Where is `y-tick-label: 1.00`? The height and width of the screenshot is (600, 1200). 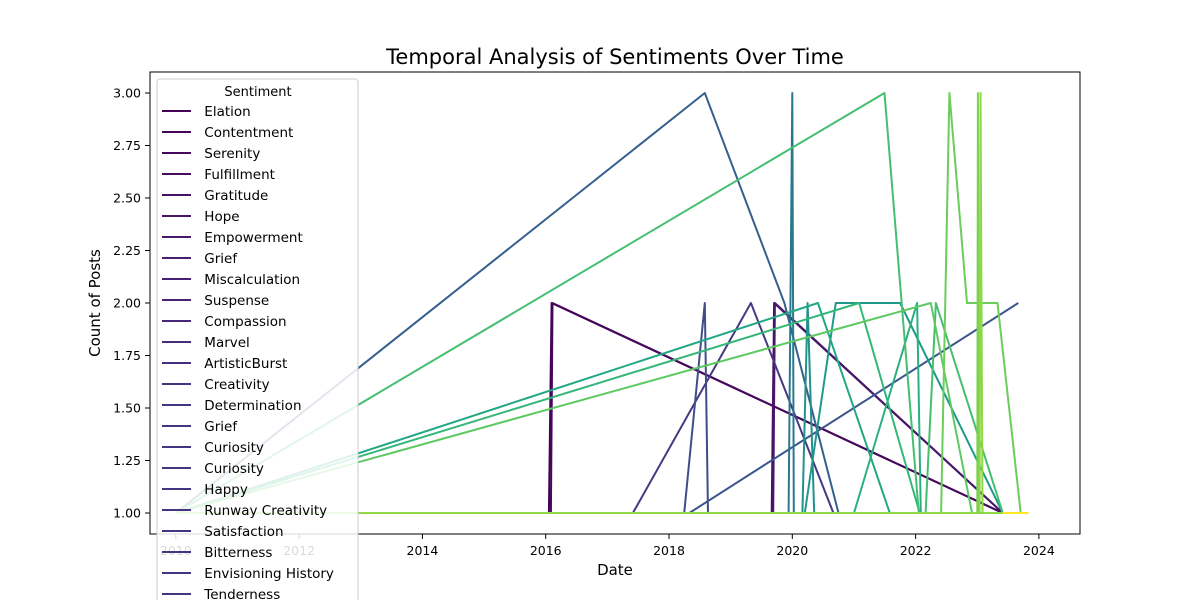 y-tick-label: 1.00 is located at coordinates (127, 513).